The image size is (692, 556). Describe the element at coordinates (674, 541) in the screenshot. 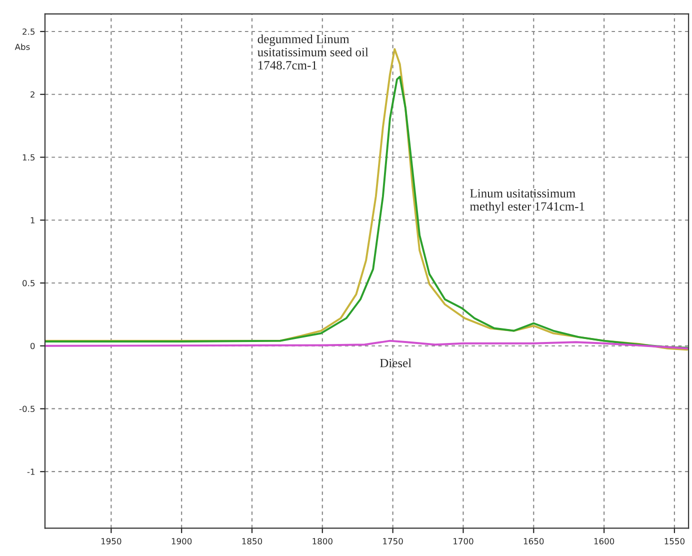

I see `x-tick-label: 1550` at that location.